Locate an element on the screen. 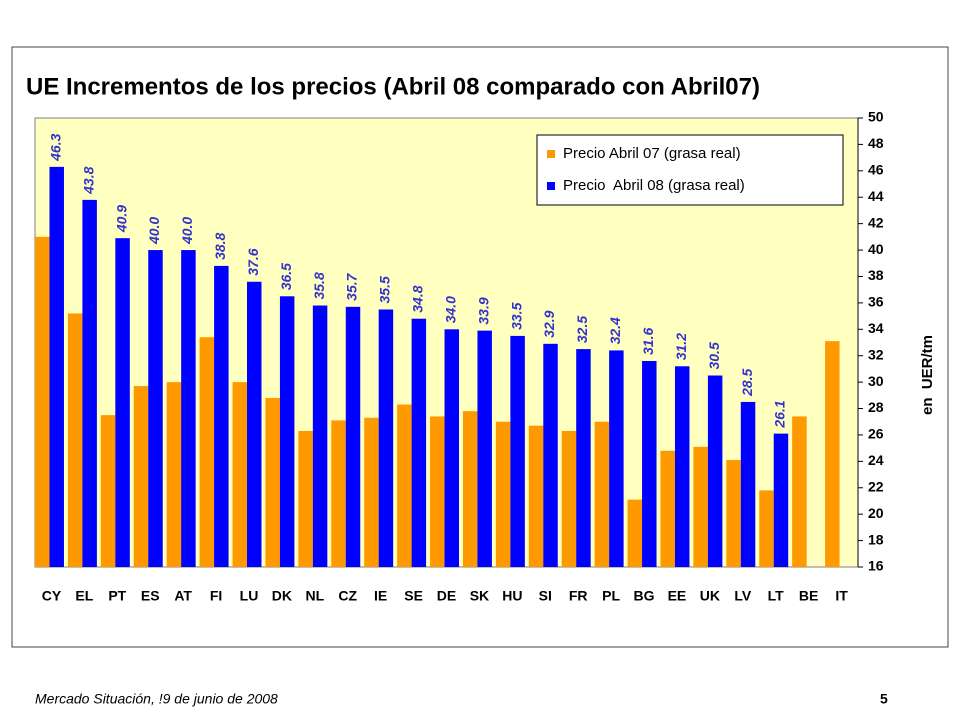 The image size is (960, 720). y-tick-label: 42 is located at coordinates (876, 222).